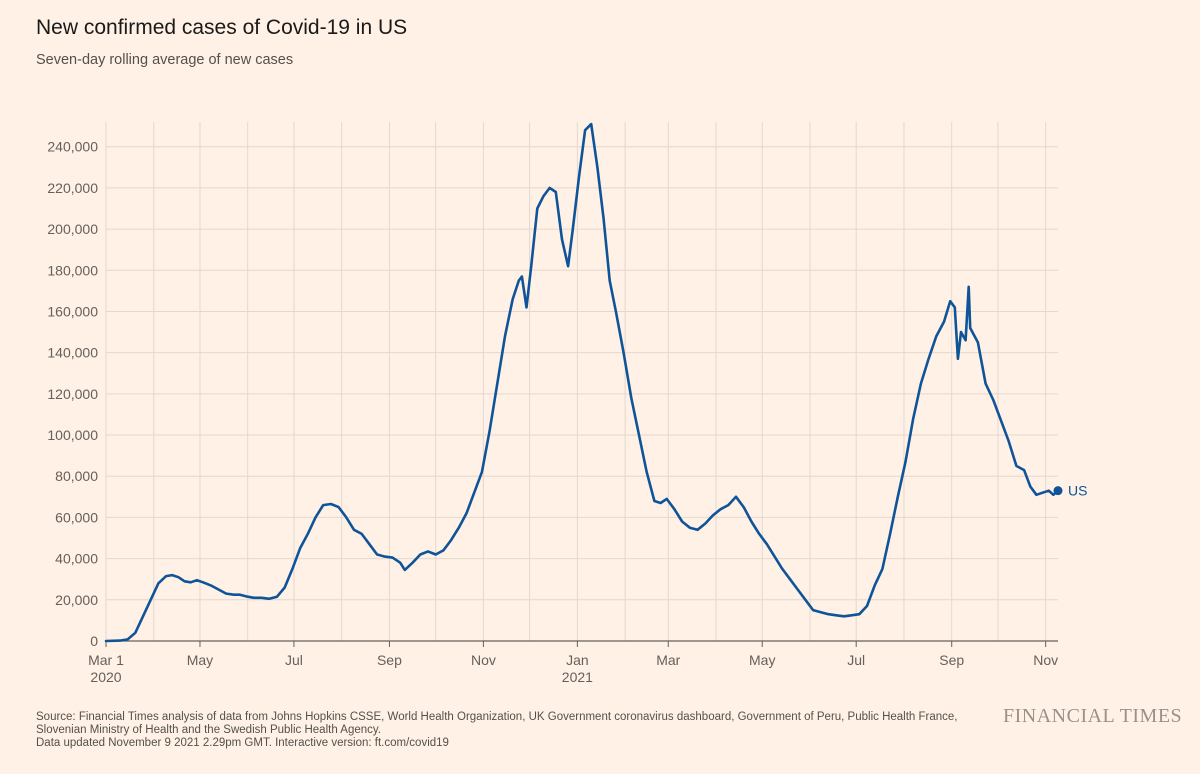 The image size is (1200, 774). What do you see at coordinates (72, 270) in the screenshot?
I see `y-tick-label: 180,000` at bounding box center [72, 270].